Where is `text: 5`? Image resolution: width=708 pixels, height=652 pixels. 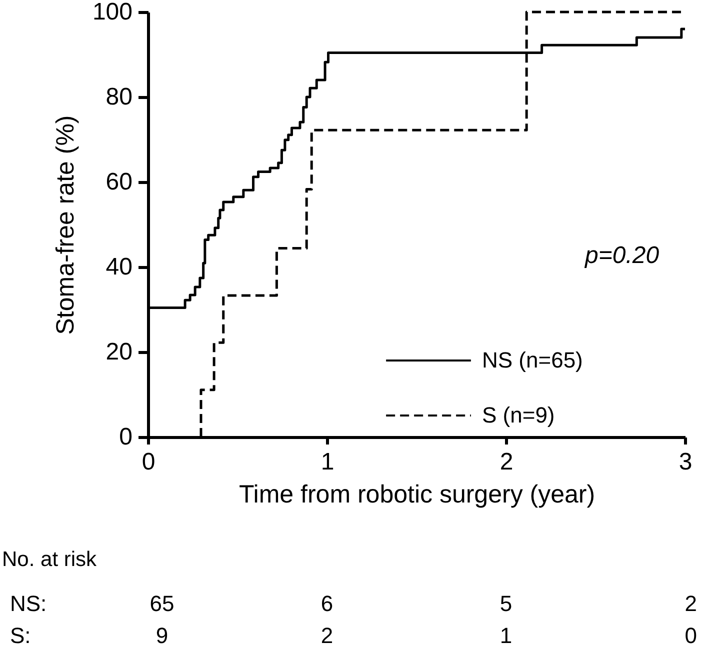 text: 5 is located at coordinates (506, 603).